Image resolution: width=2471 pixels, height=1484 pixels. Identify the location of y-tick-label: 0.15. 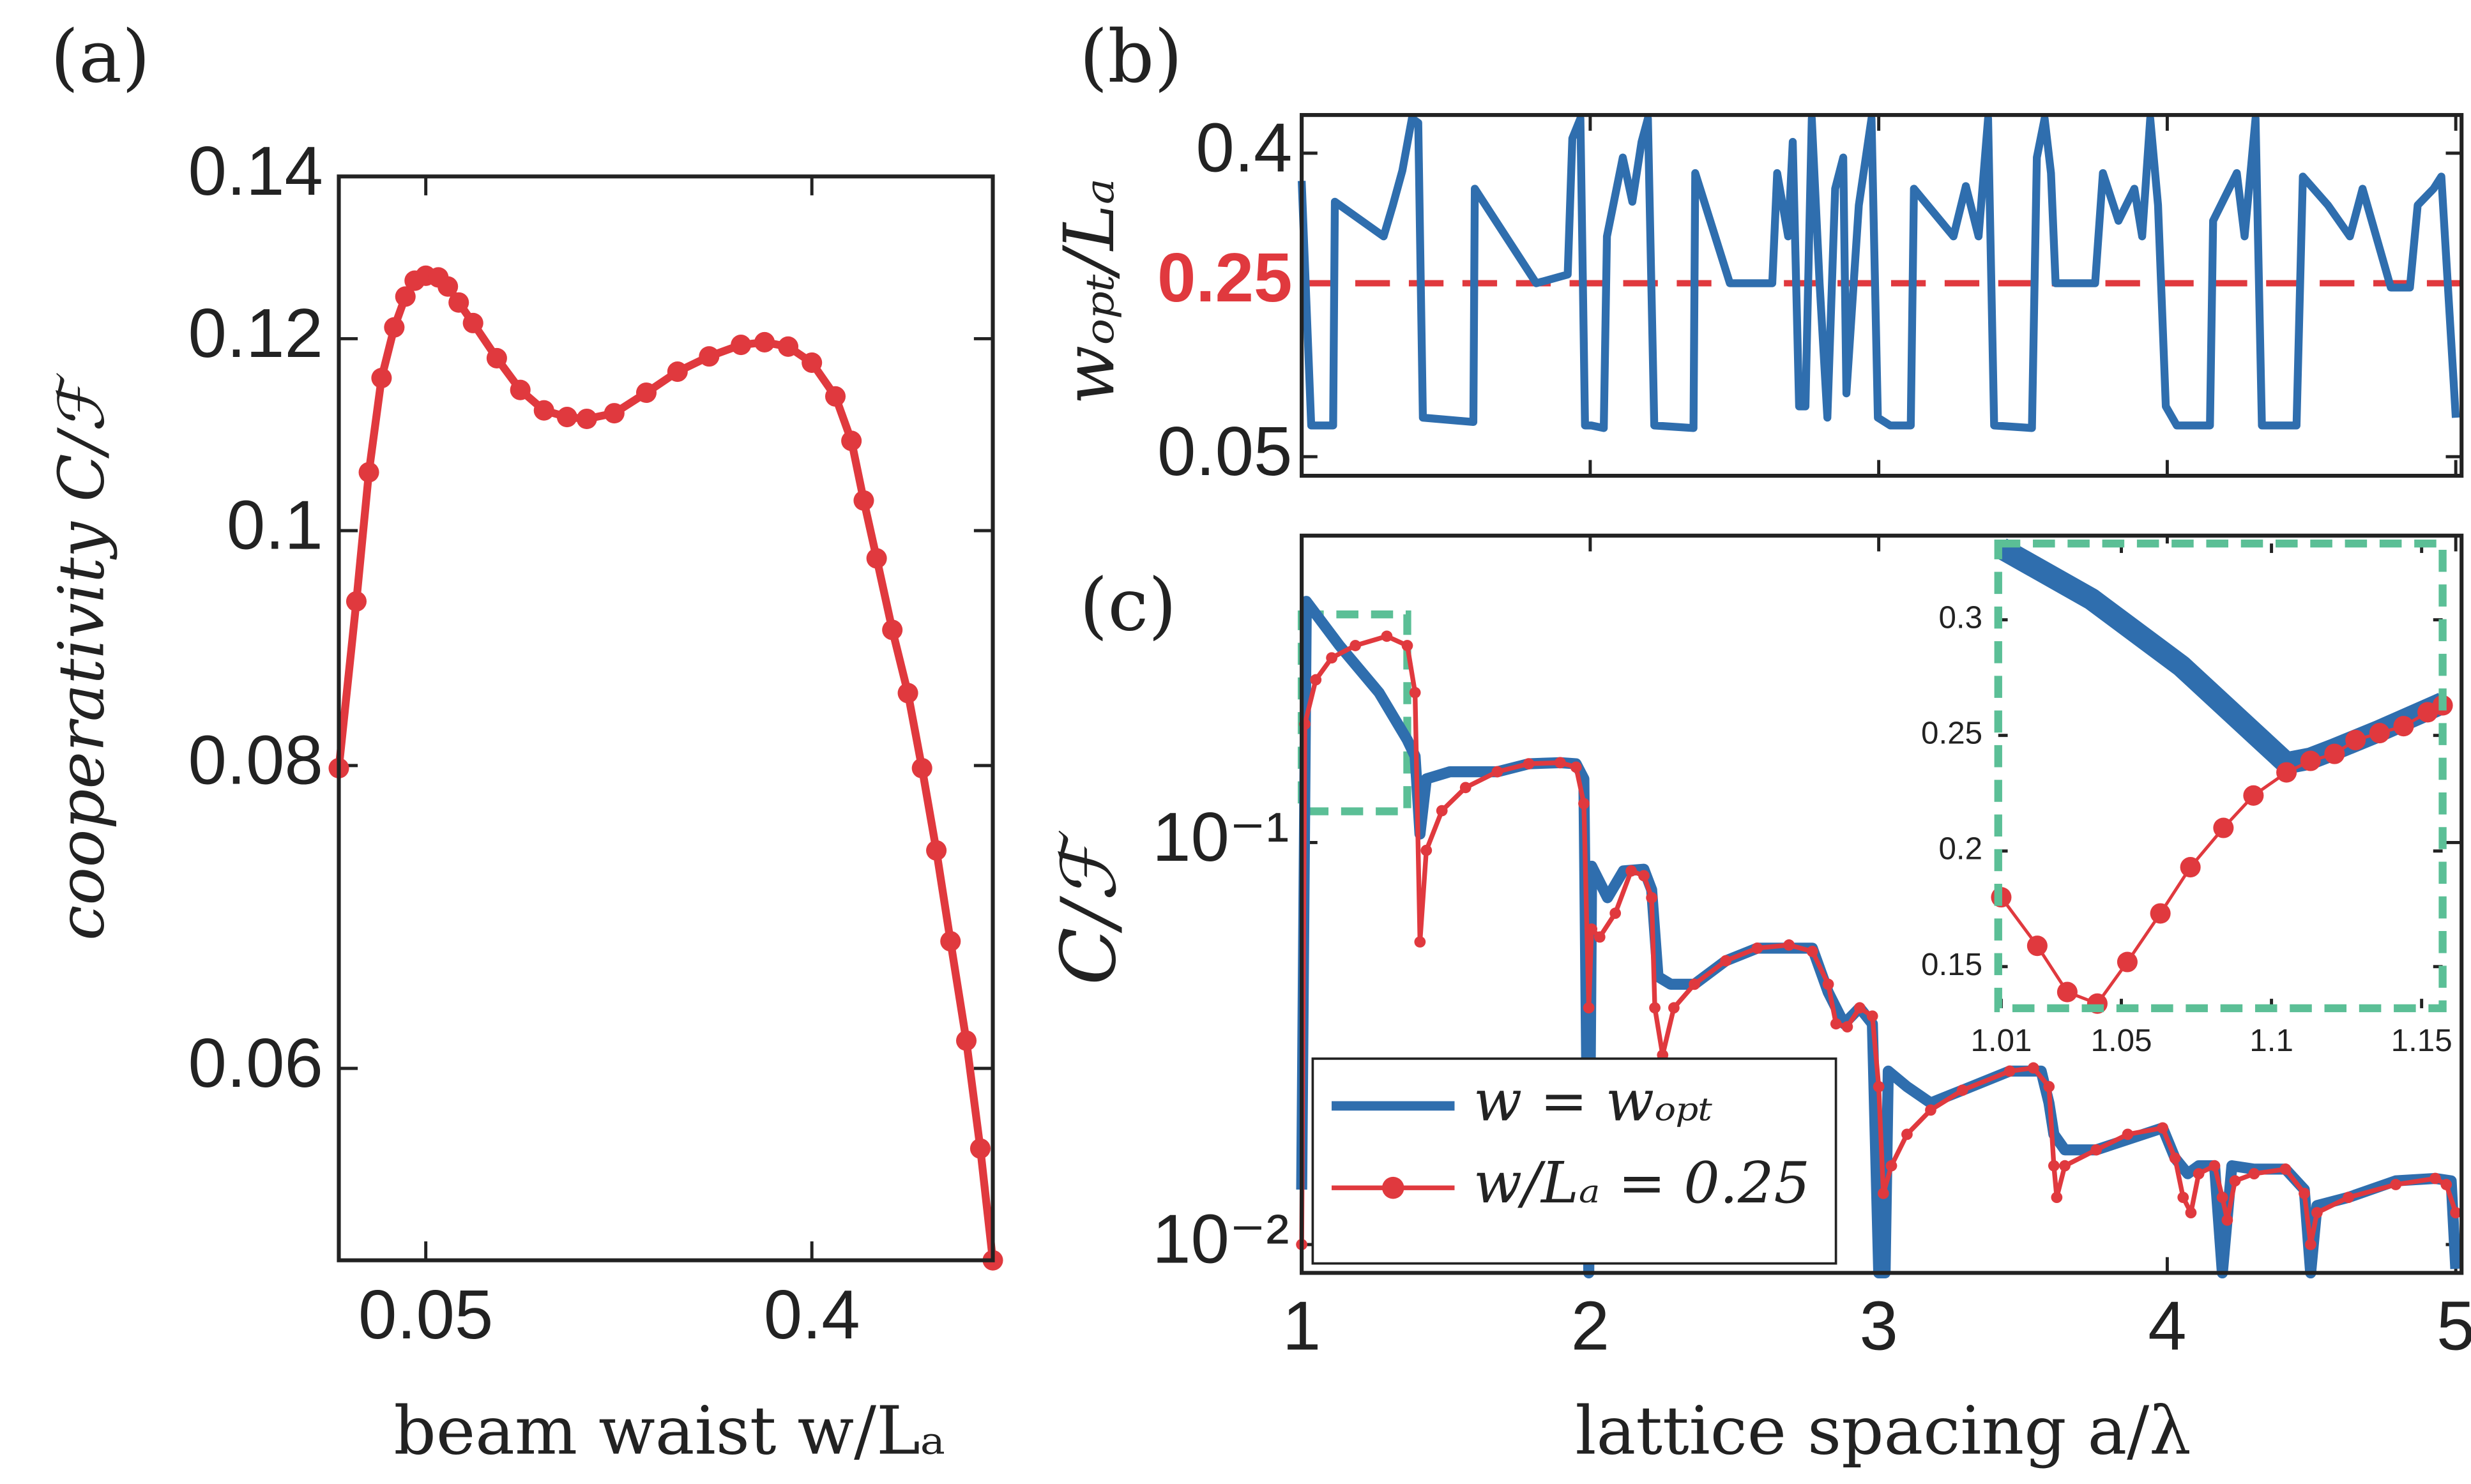
(1951, 964).